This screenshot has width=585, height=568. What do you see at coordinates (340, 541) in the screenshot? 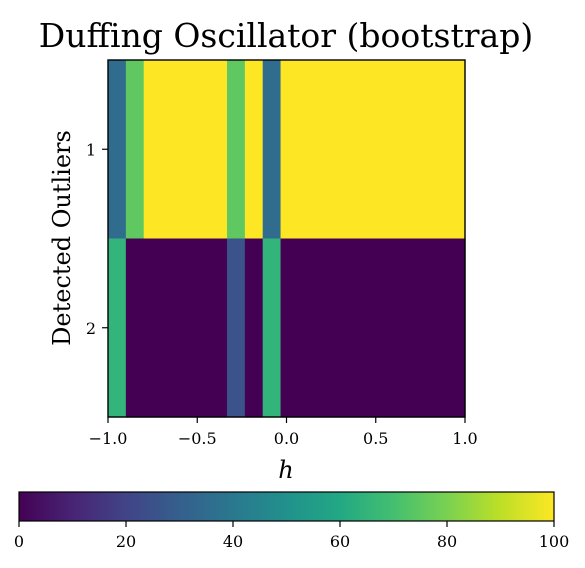
I see `colorbar-tick-label: 60` at bounding box center [340, 541].